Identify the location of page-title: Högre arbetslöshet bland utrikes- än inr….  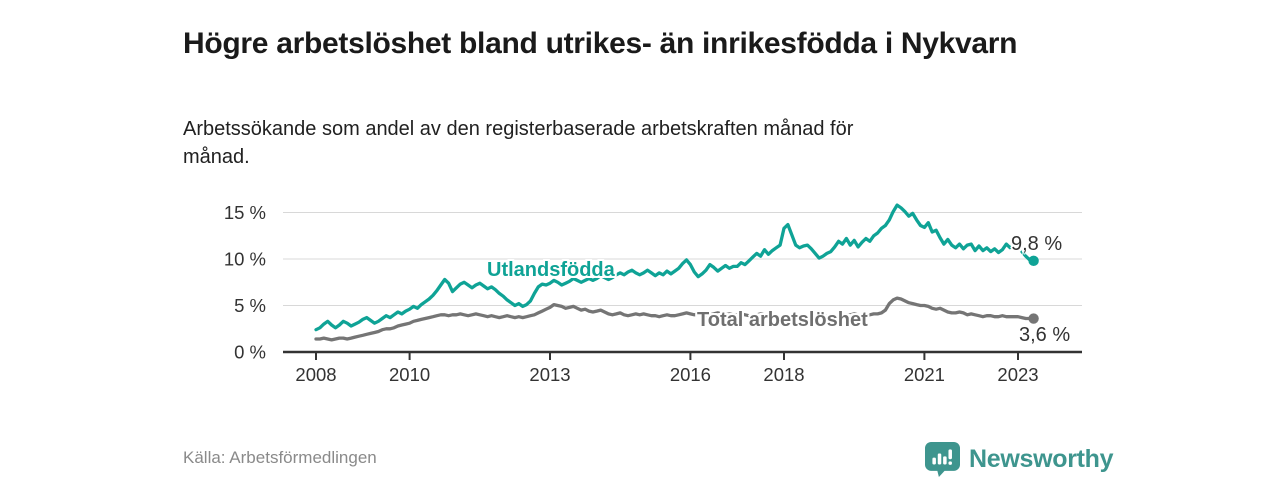
(600, 44).